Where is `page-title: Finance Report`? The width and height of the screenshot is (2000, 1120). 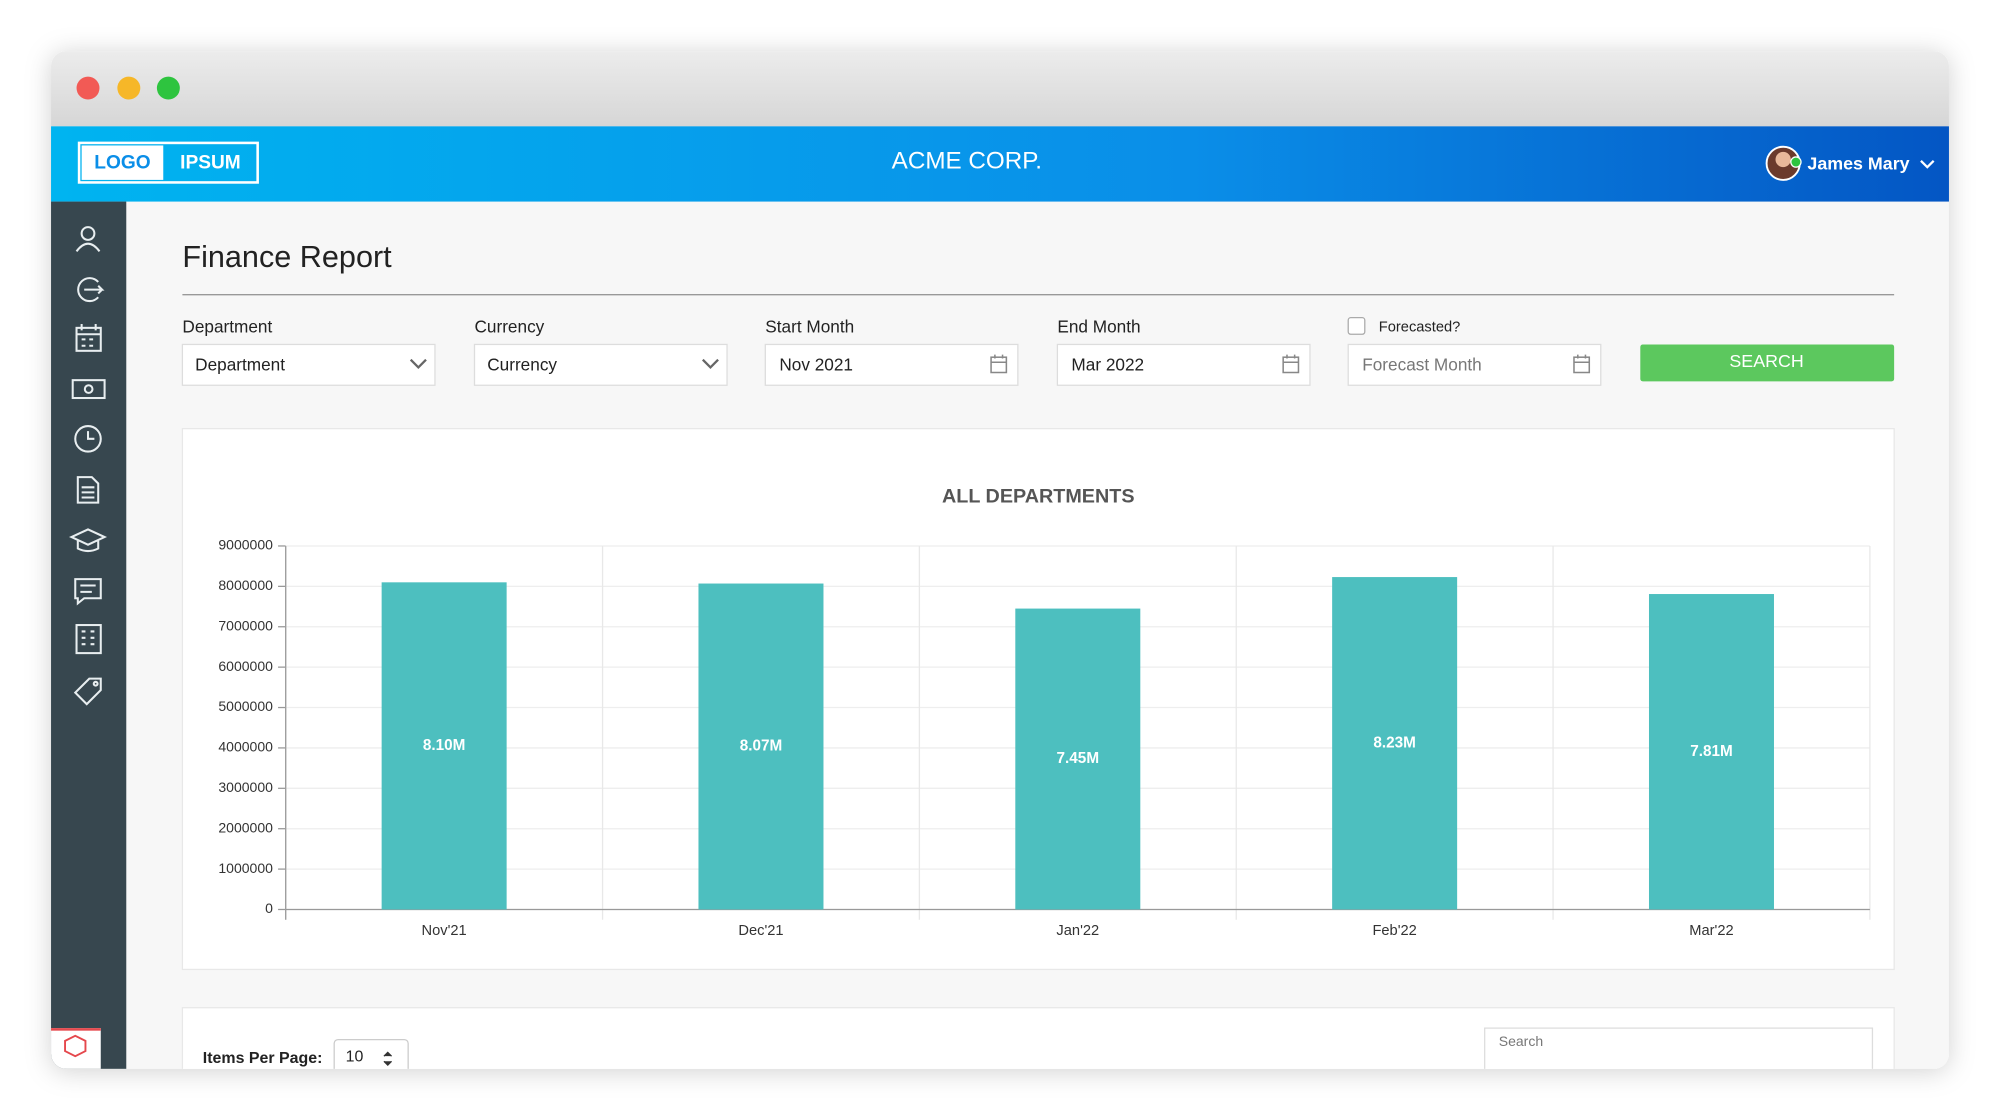 page-title: Finance Report is located at coordinates (287, 257).